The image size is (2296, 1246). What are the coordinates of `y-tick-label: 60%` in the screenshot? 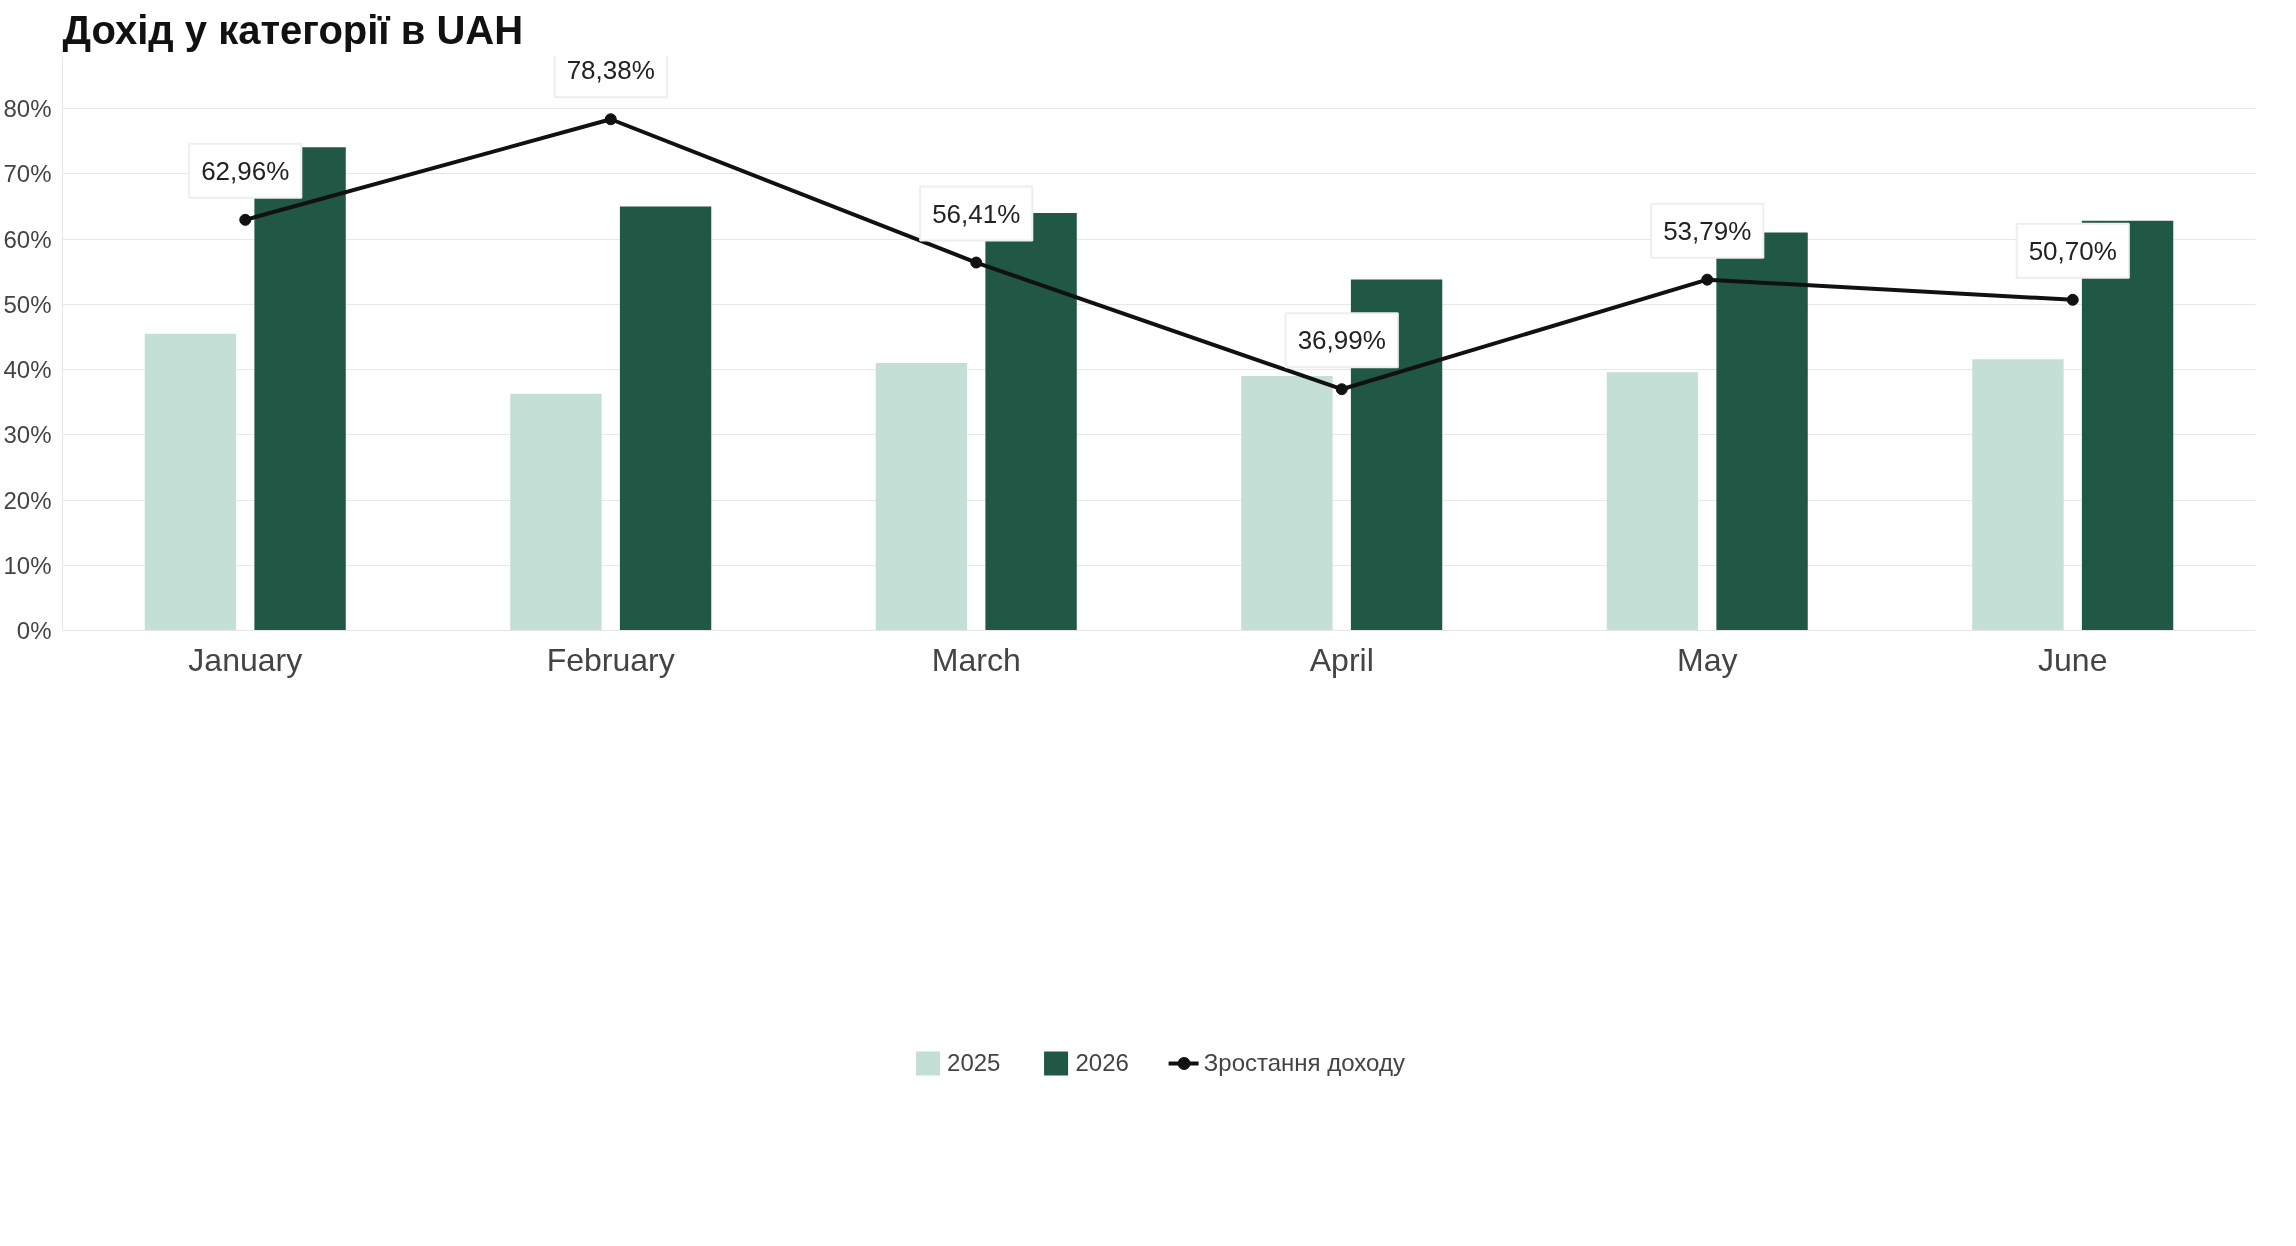 It's located at (27, 239).